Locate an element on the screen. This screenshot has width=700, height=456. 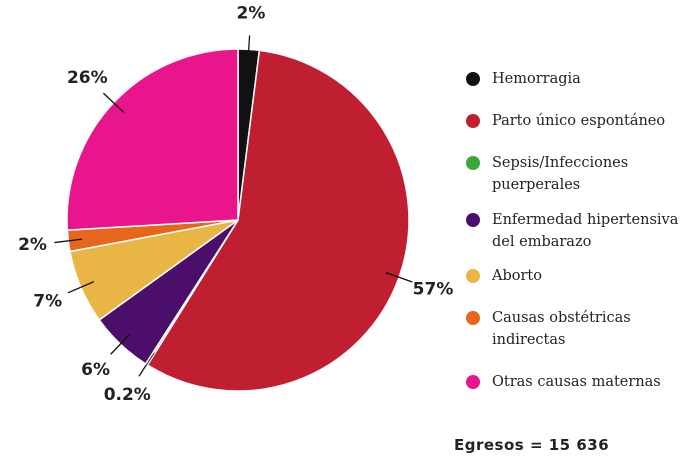
legend-entry: Hemorragia is located at coordinates (581, 79).